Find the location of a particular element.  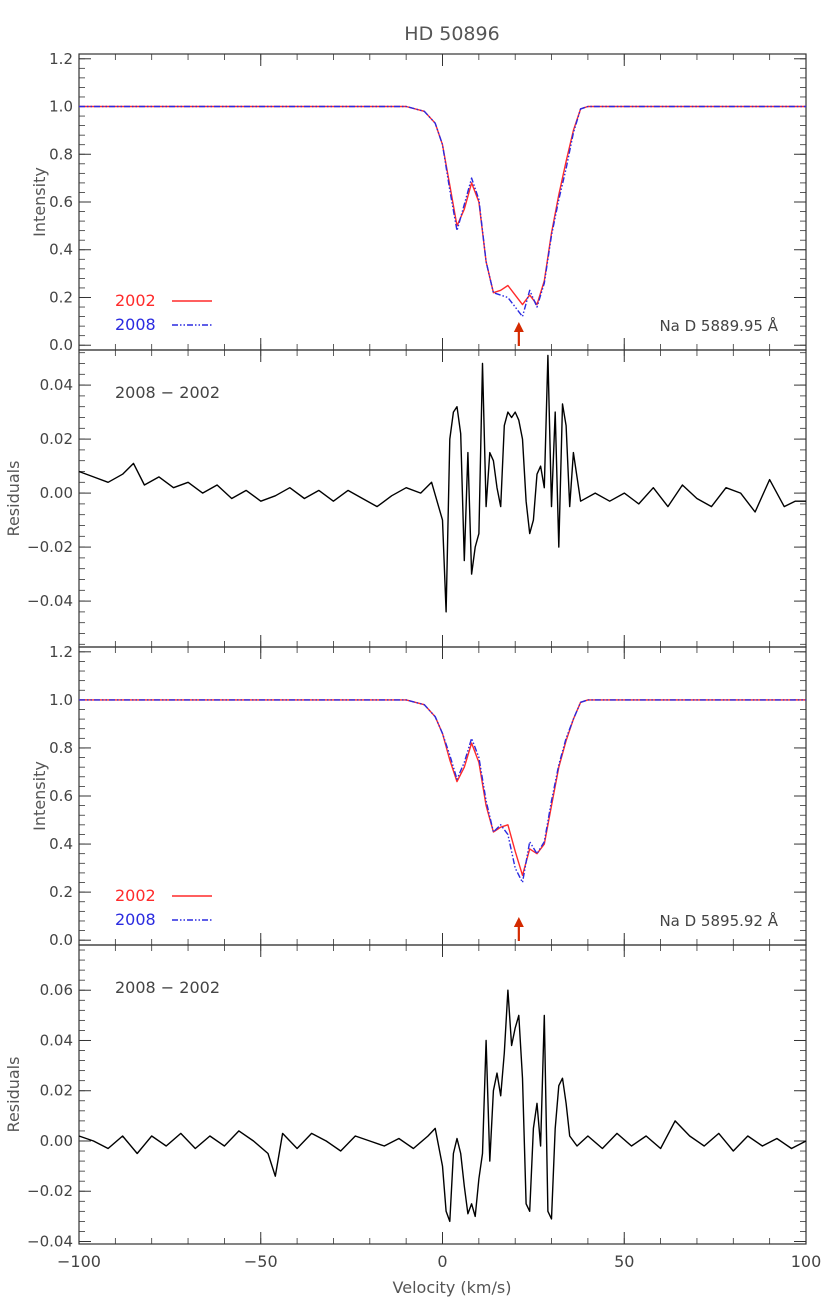

x-tick-label: 50 is located at coordinates (624, 1261).